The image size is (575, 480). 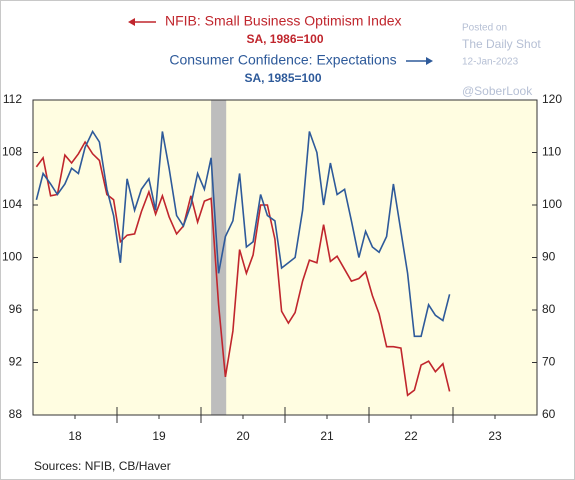 I want to click on source: Sources: NFIB, CB/Haver, so click(x=102, y=466).